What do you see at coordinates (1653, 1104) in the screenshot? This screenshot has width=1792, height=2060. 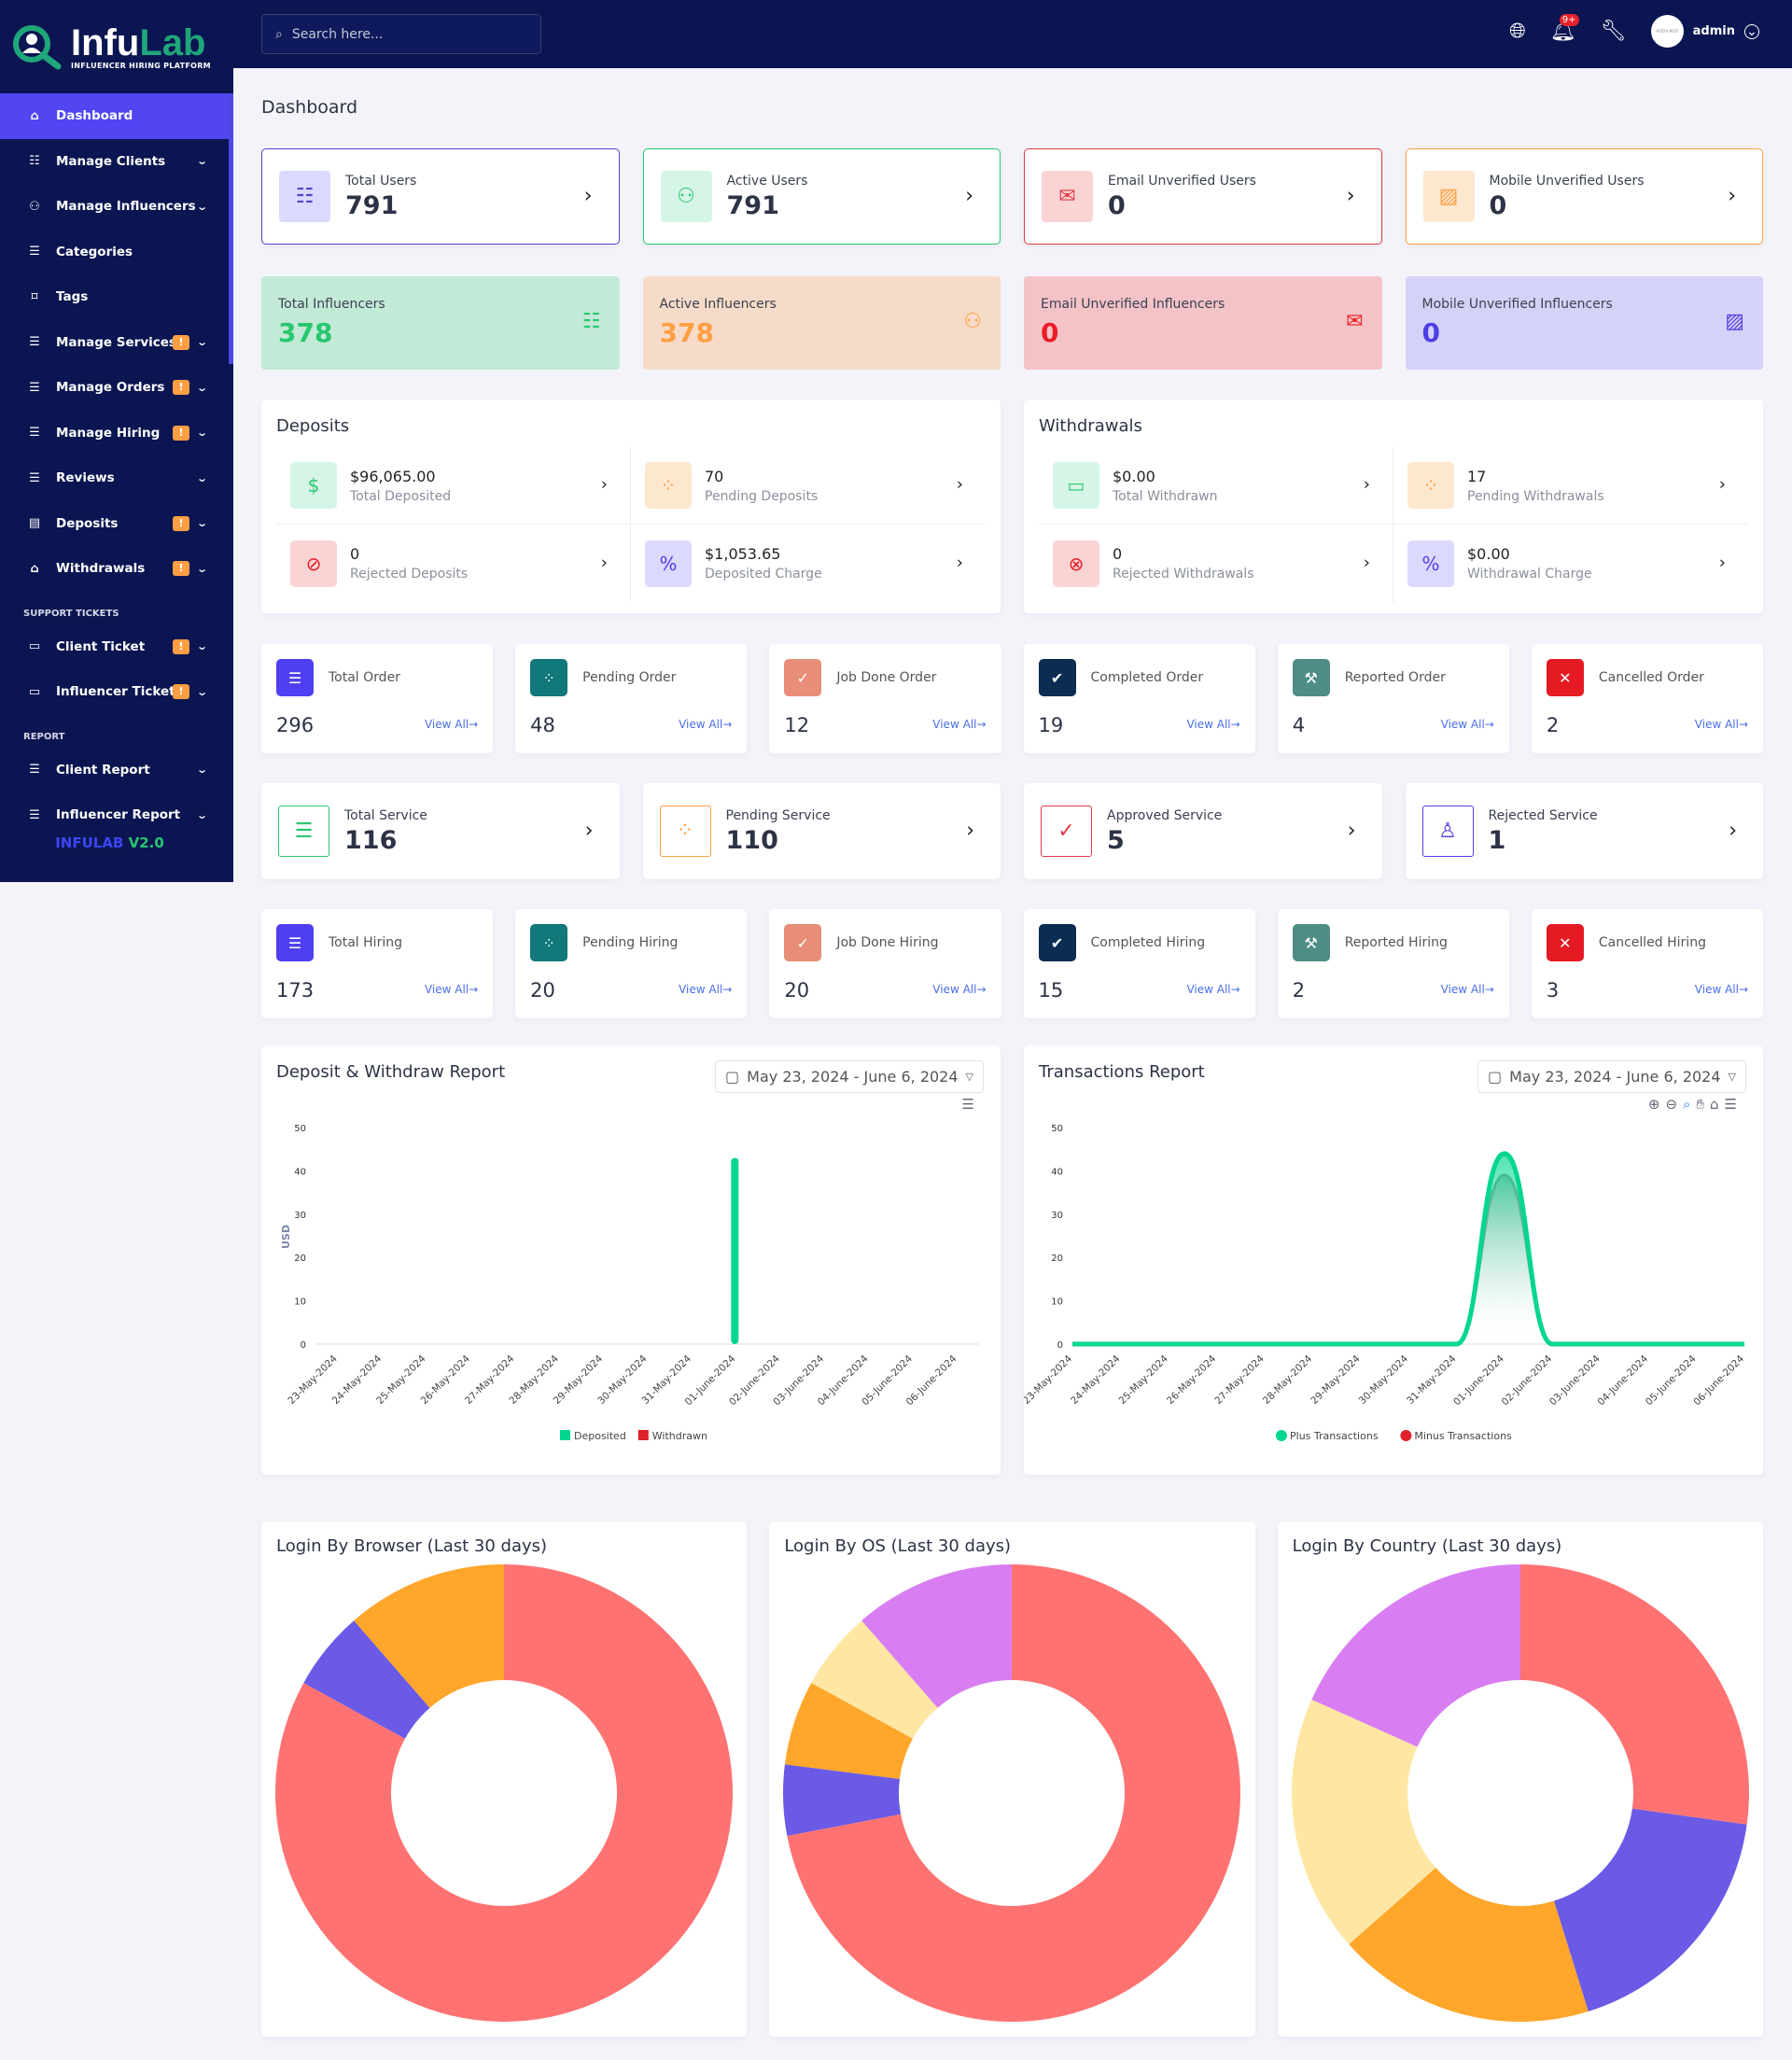 I see `zoom-in-icon: ⊕` at bounding box center [1653, 1104].